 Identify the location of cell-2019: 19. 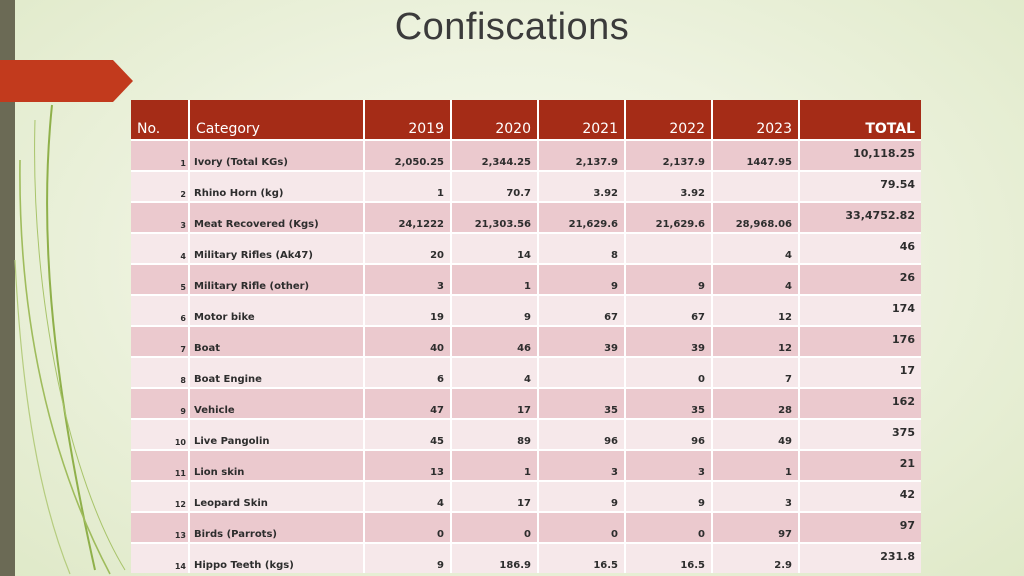
(408, 310).